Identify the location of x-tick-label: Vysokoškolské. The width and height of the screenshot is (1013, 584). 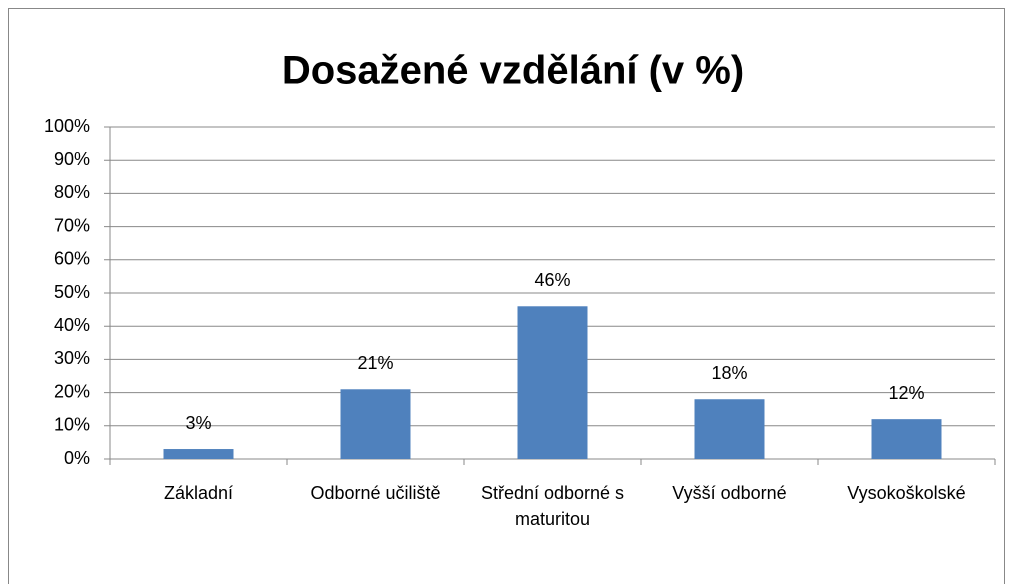
(906, 493).